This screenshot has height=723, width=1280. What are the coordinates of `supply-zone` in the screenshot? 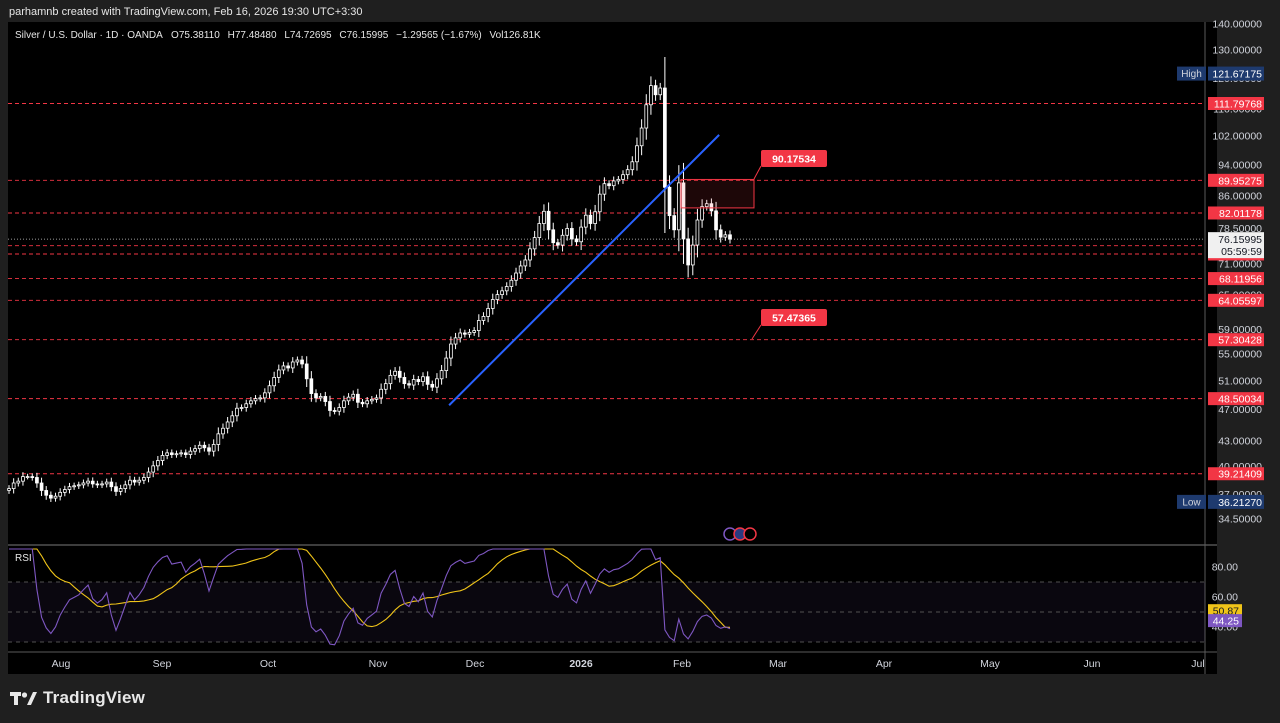 It's located at (717, 193).